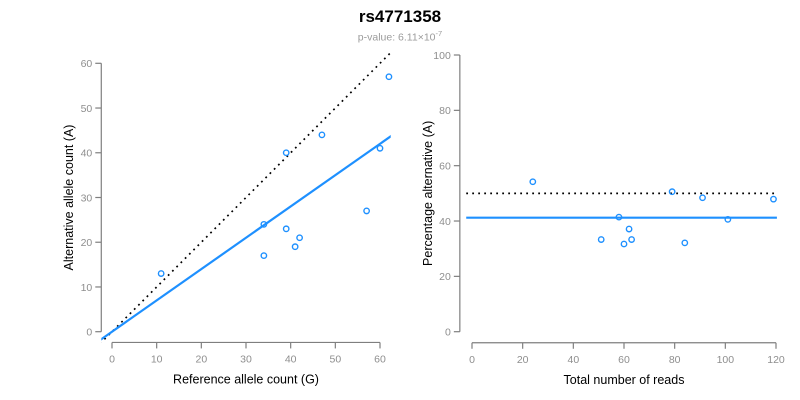  I want to click on plot-subtitle: p-value: 6.11×10-7, so click(400, 36).